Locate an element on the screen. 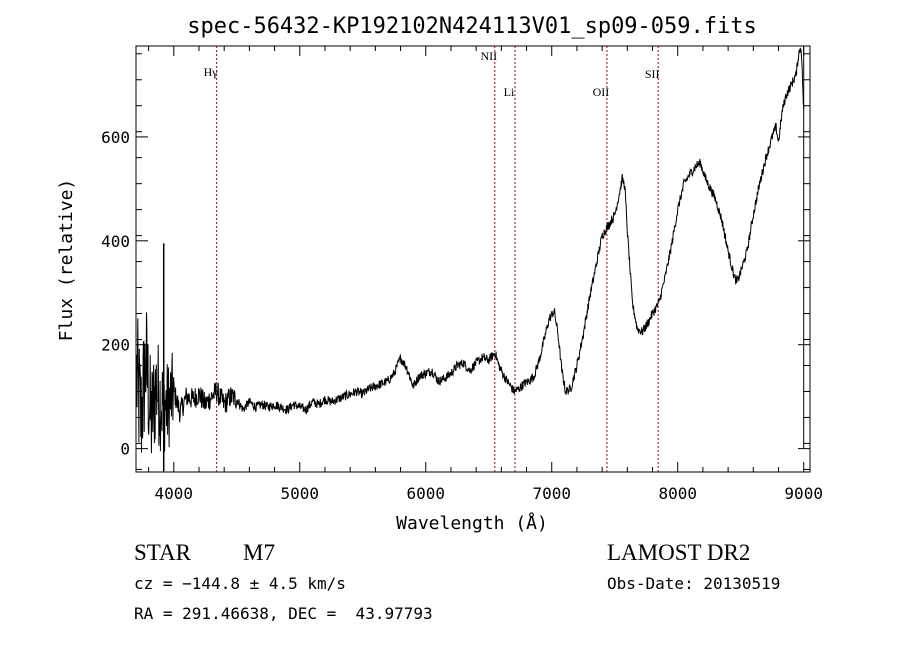 This screenshot has width=900, height=649. line-marker-label: NII is located at coordinates (488, 56).